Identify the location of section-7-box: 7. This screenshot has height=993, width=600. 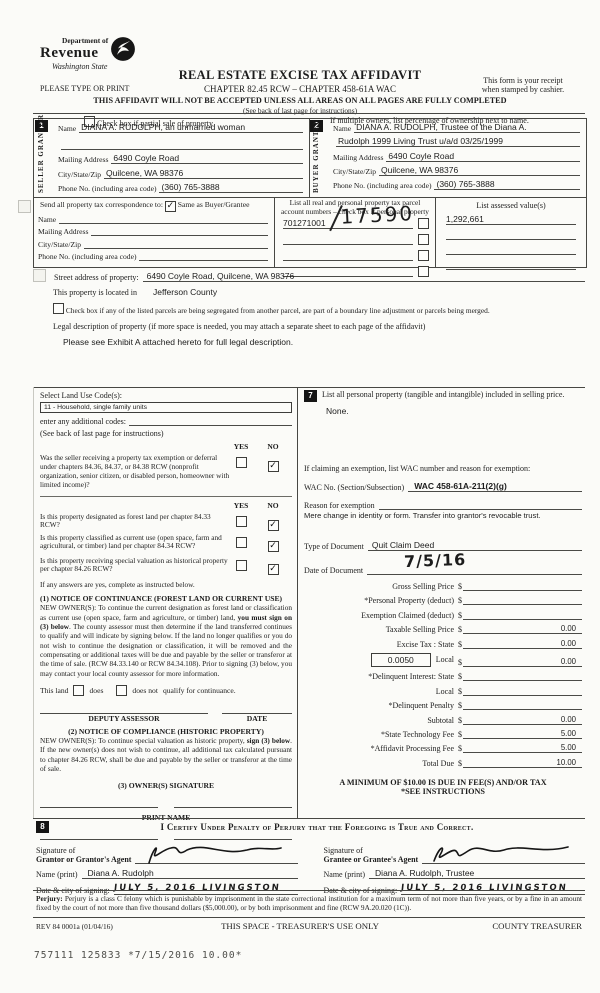
(310, 396).